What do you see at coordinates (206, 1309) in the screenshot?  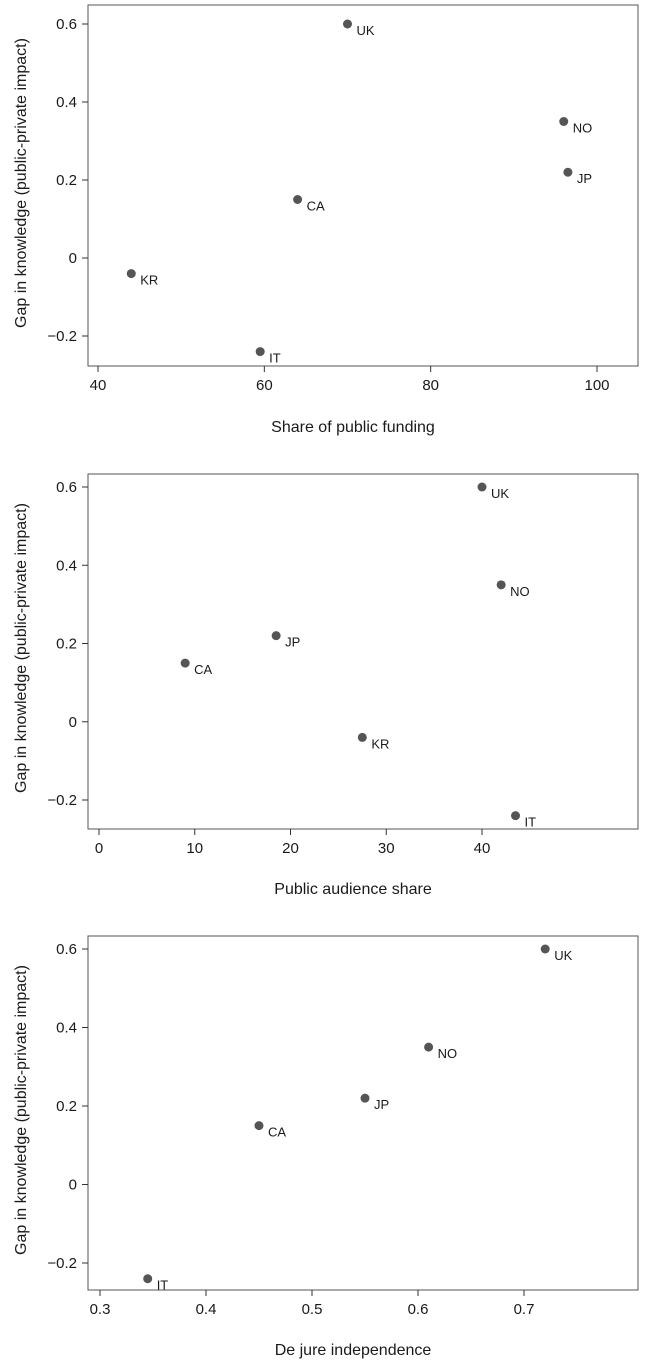 I see `x-tick-label: 0.4` at bounding box center [206, 1309].